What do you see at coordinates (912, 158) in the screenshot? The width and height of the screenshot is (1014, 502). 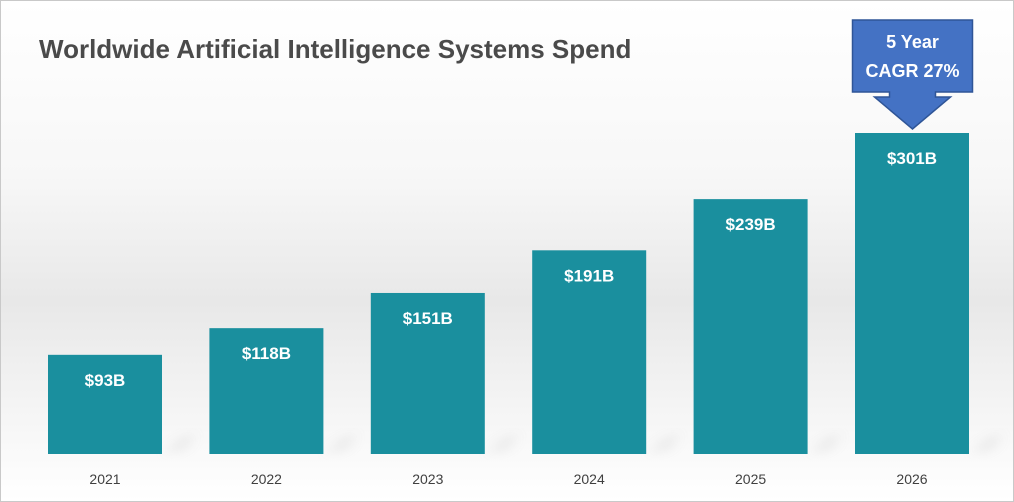 I see `bar-value-label: $301B` at bounding box center [912, 158].